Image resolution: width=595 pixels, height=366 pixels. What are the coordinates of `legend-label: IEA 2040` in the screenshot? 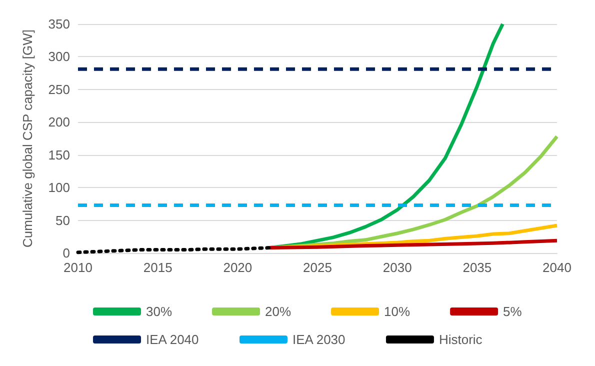 It's located at (172, 339).